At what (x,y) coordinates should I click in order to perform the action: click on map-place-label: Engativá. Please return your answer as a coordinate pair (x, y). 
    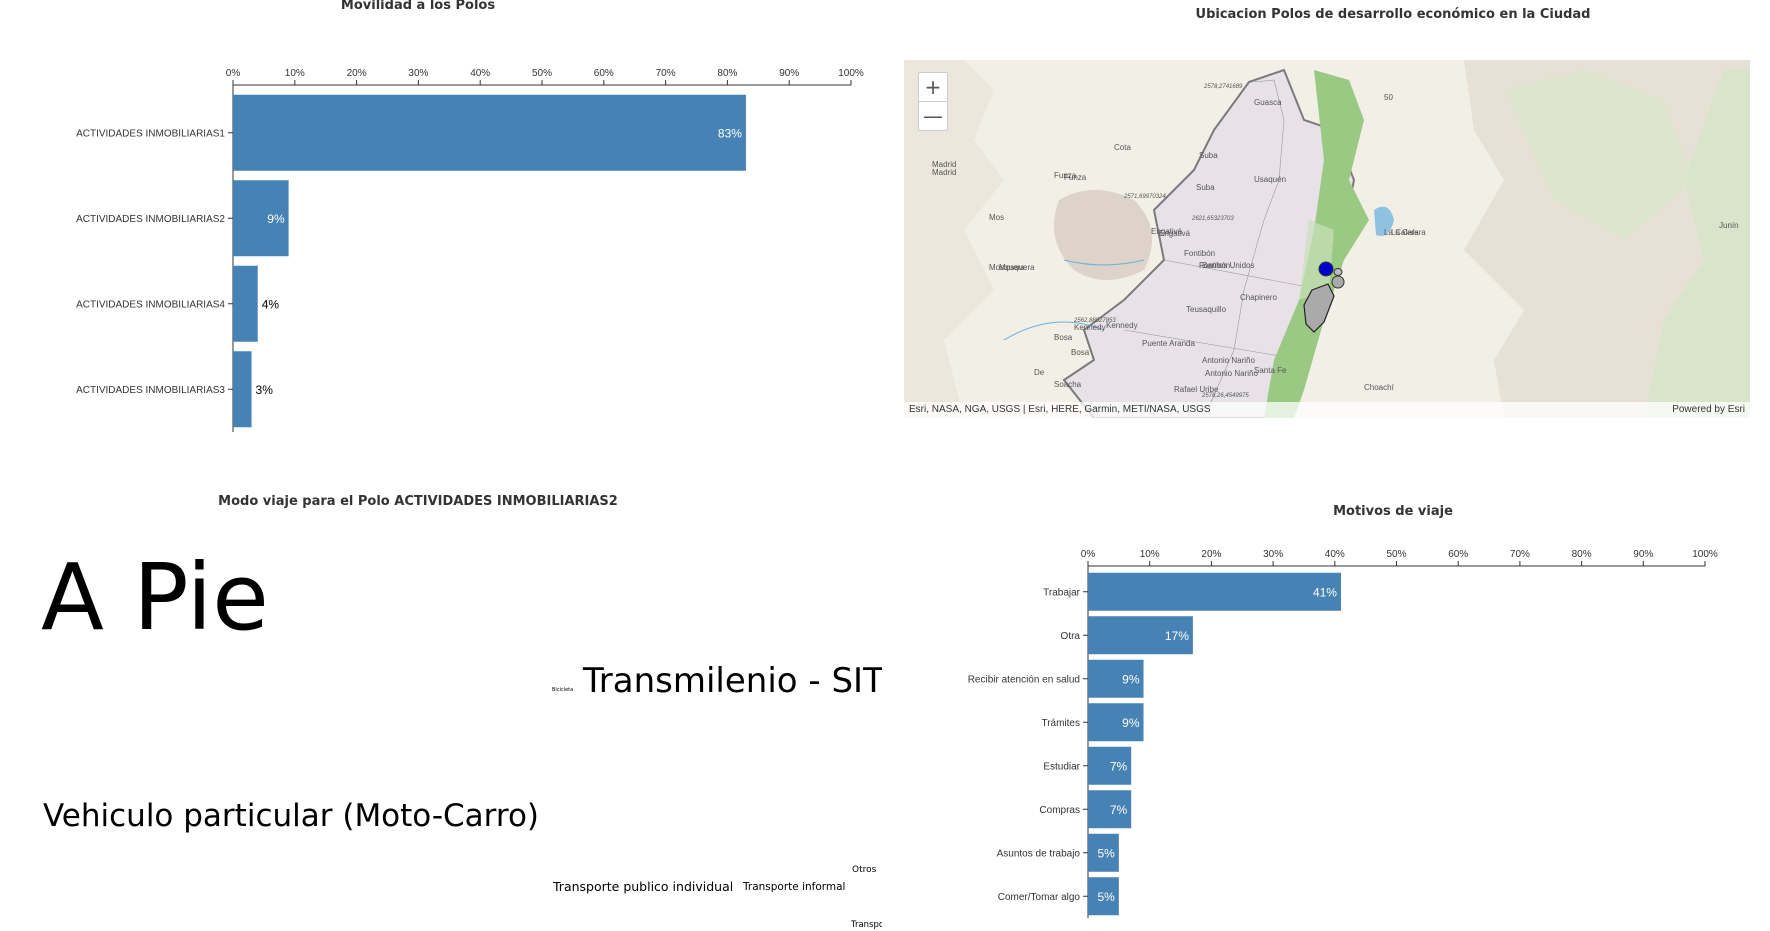
    Looking at the image, I should click on (1167, 231).